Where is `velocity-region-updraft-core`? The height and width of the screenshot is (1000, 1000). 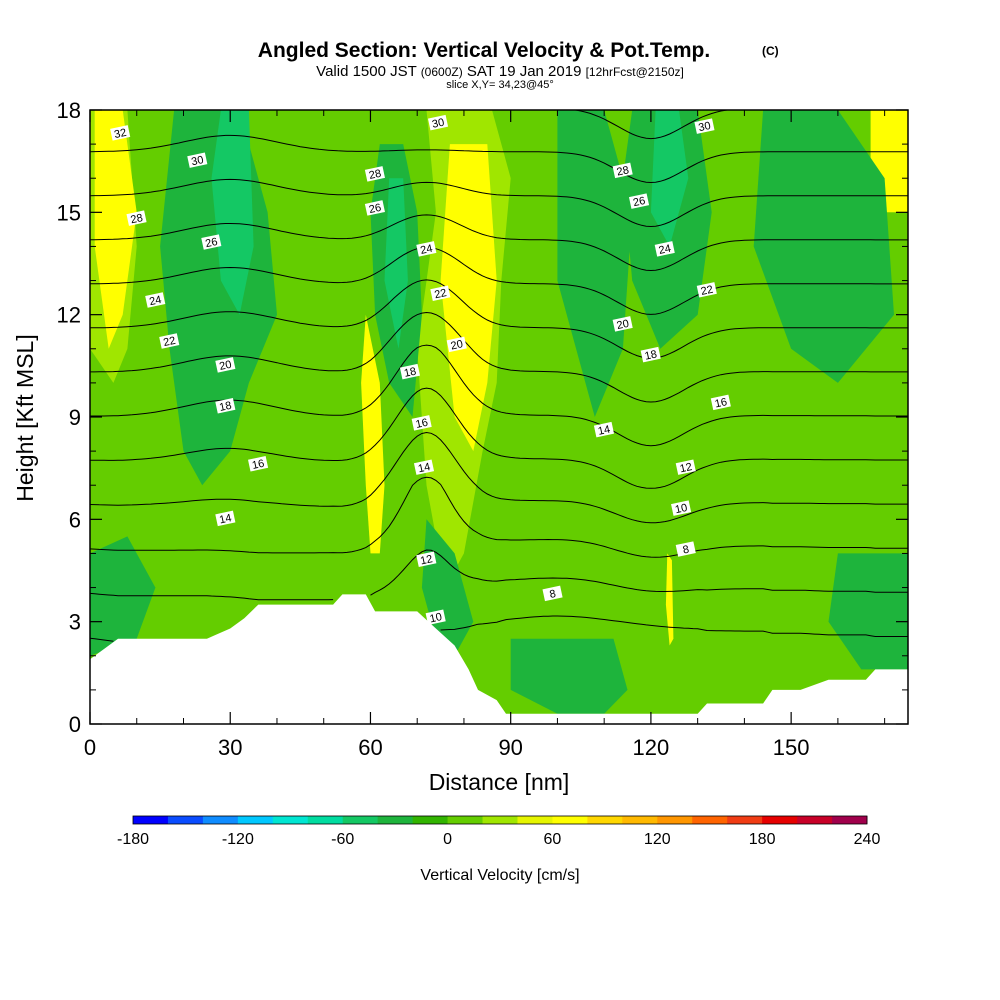 velocity-region-updraft-core is located at coordinates (468, 298).